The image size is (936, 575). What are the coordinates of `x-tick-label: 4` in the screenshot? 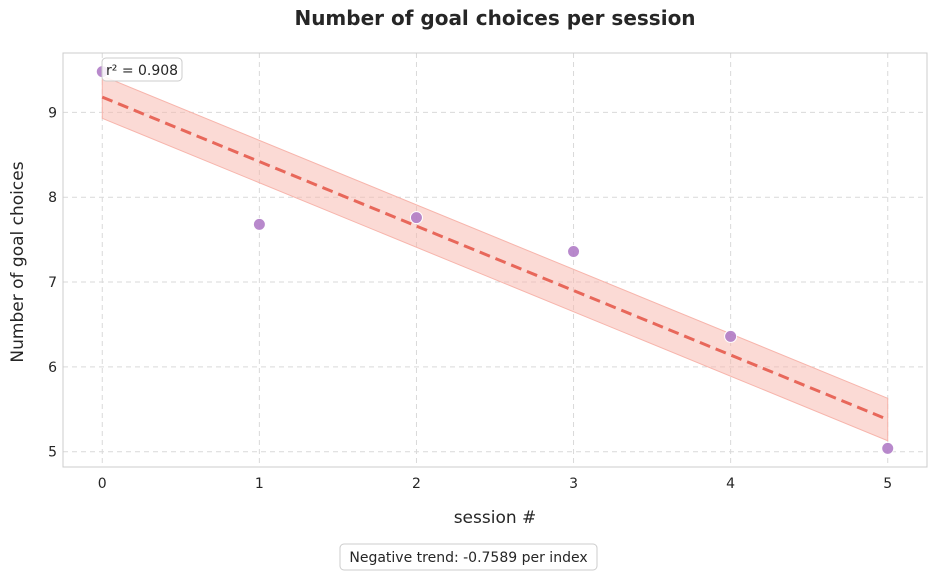 It's located at (730, 484).